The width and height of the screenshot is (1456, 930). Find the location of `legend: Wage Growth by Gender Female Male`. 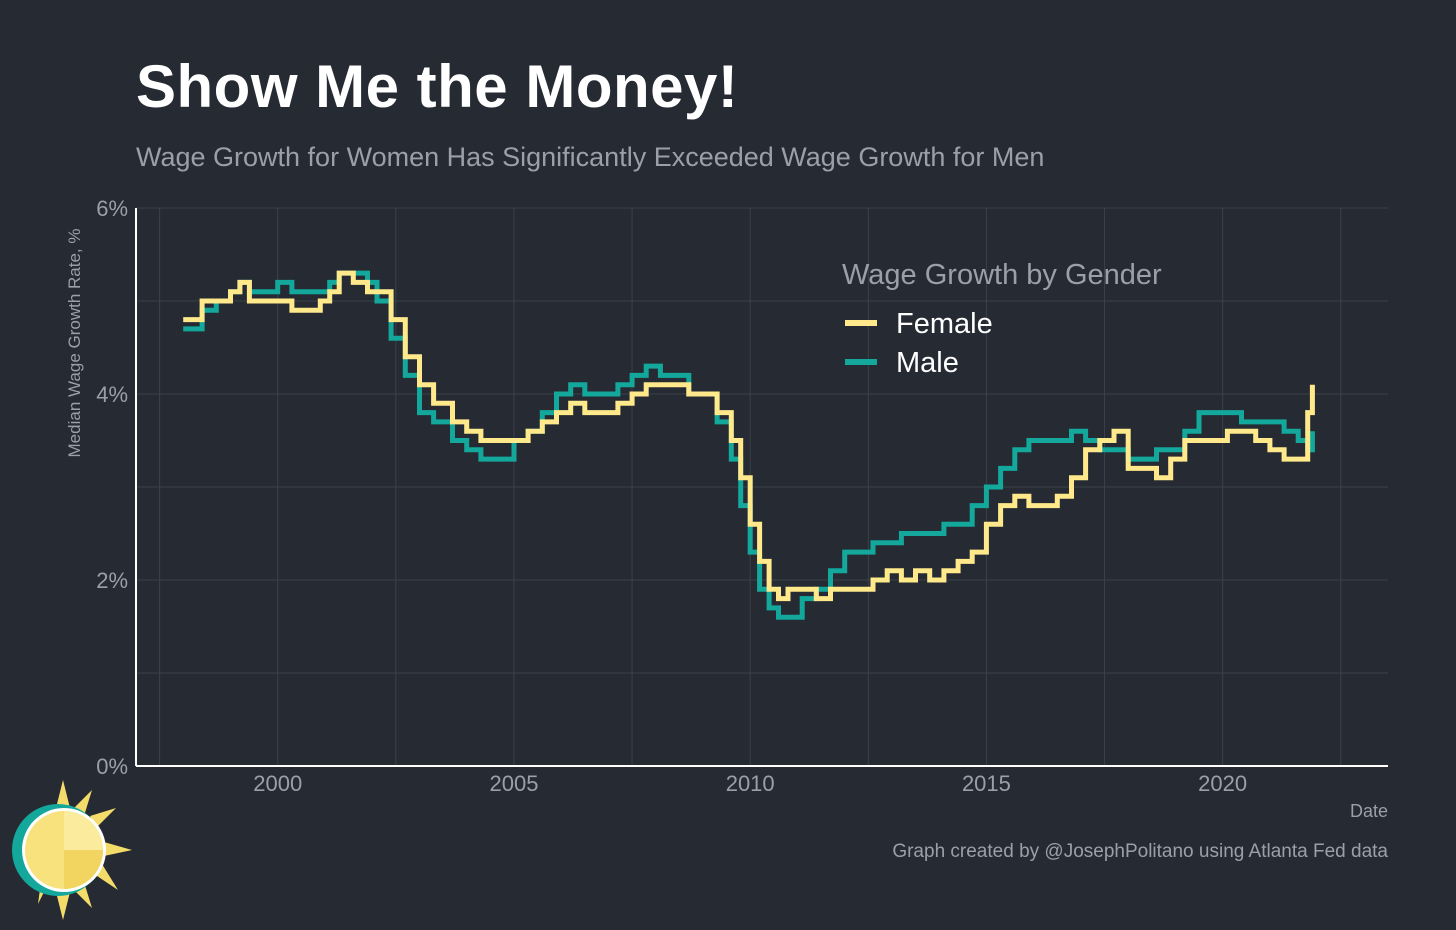

legend: Wage Growth by Gender Female Male is located at coordinates (1002, 319).